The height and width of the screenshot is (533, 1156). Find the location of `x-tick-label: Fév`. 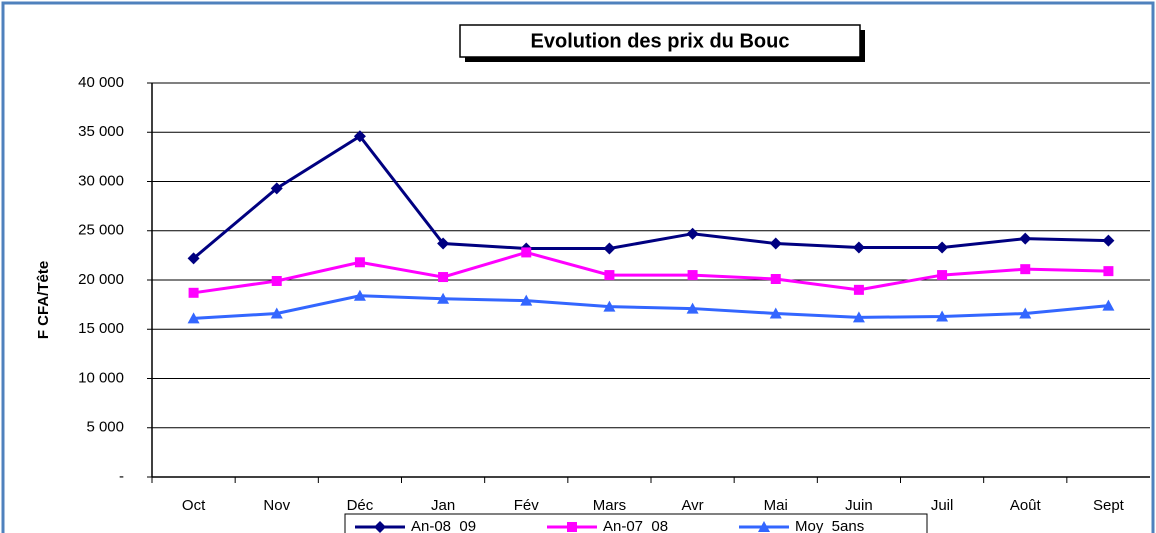

x-tick-label: Fév is located at coordinates (527, 505).